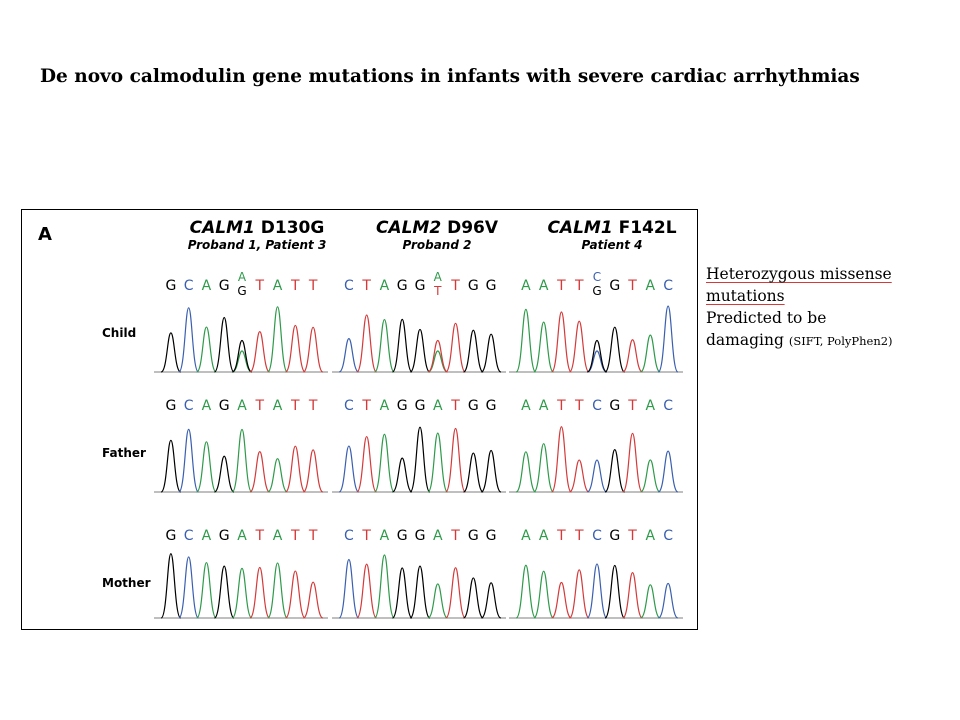  I want to click on column-subtitle: Proband 2, so click(437, 245).